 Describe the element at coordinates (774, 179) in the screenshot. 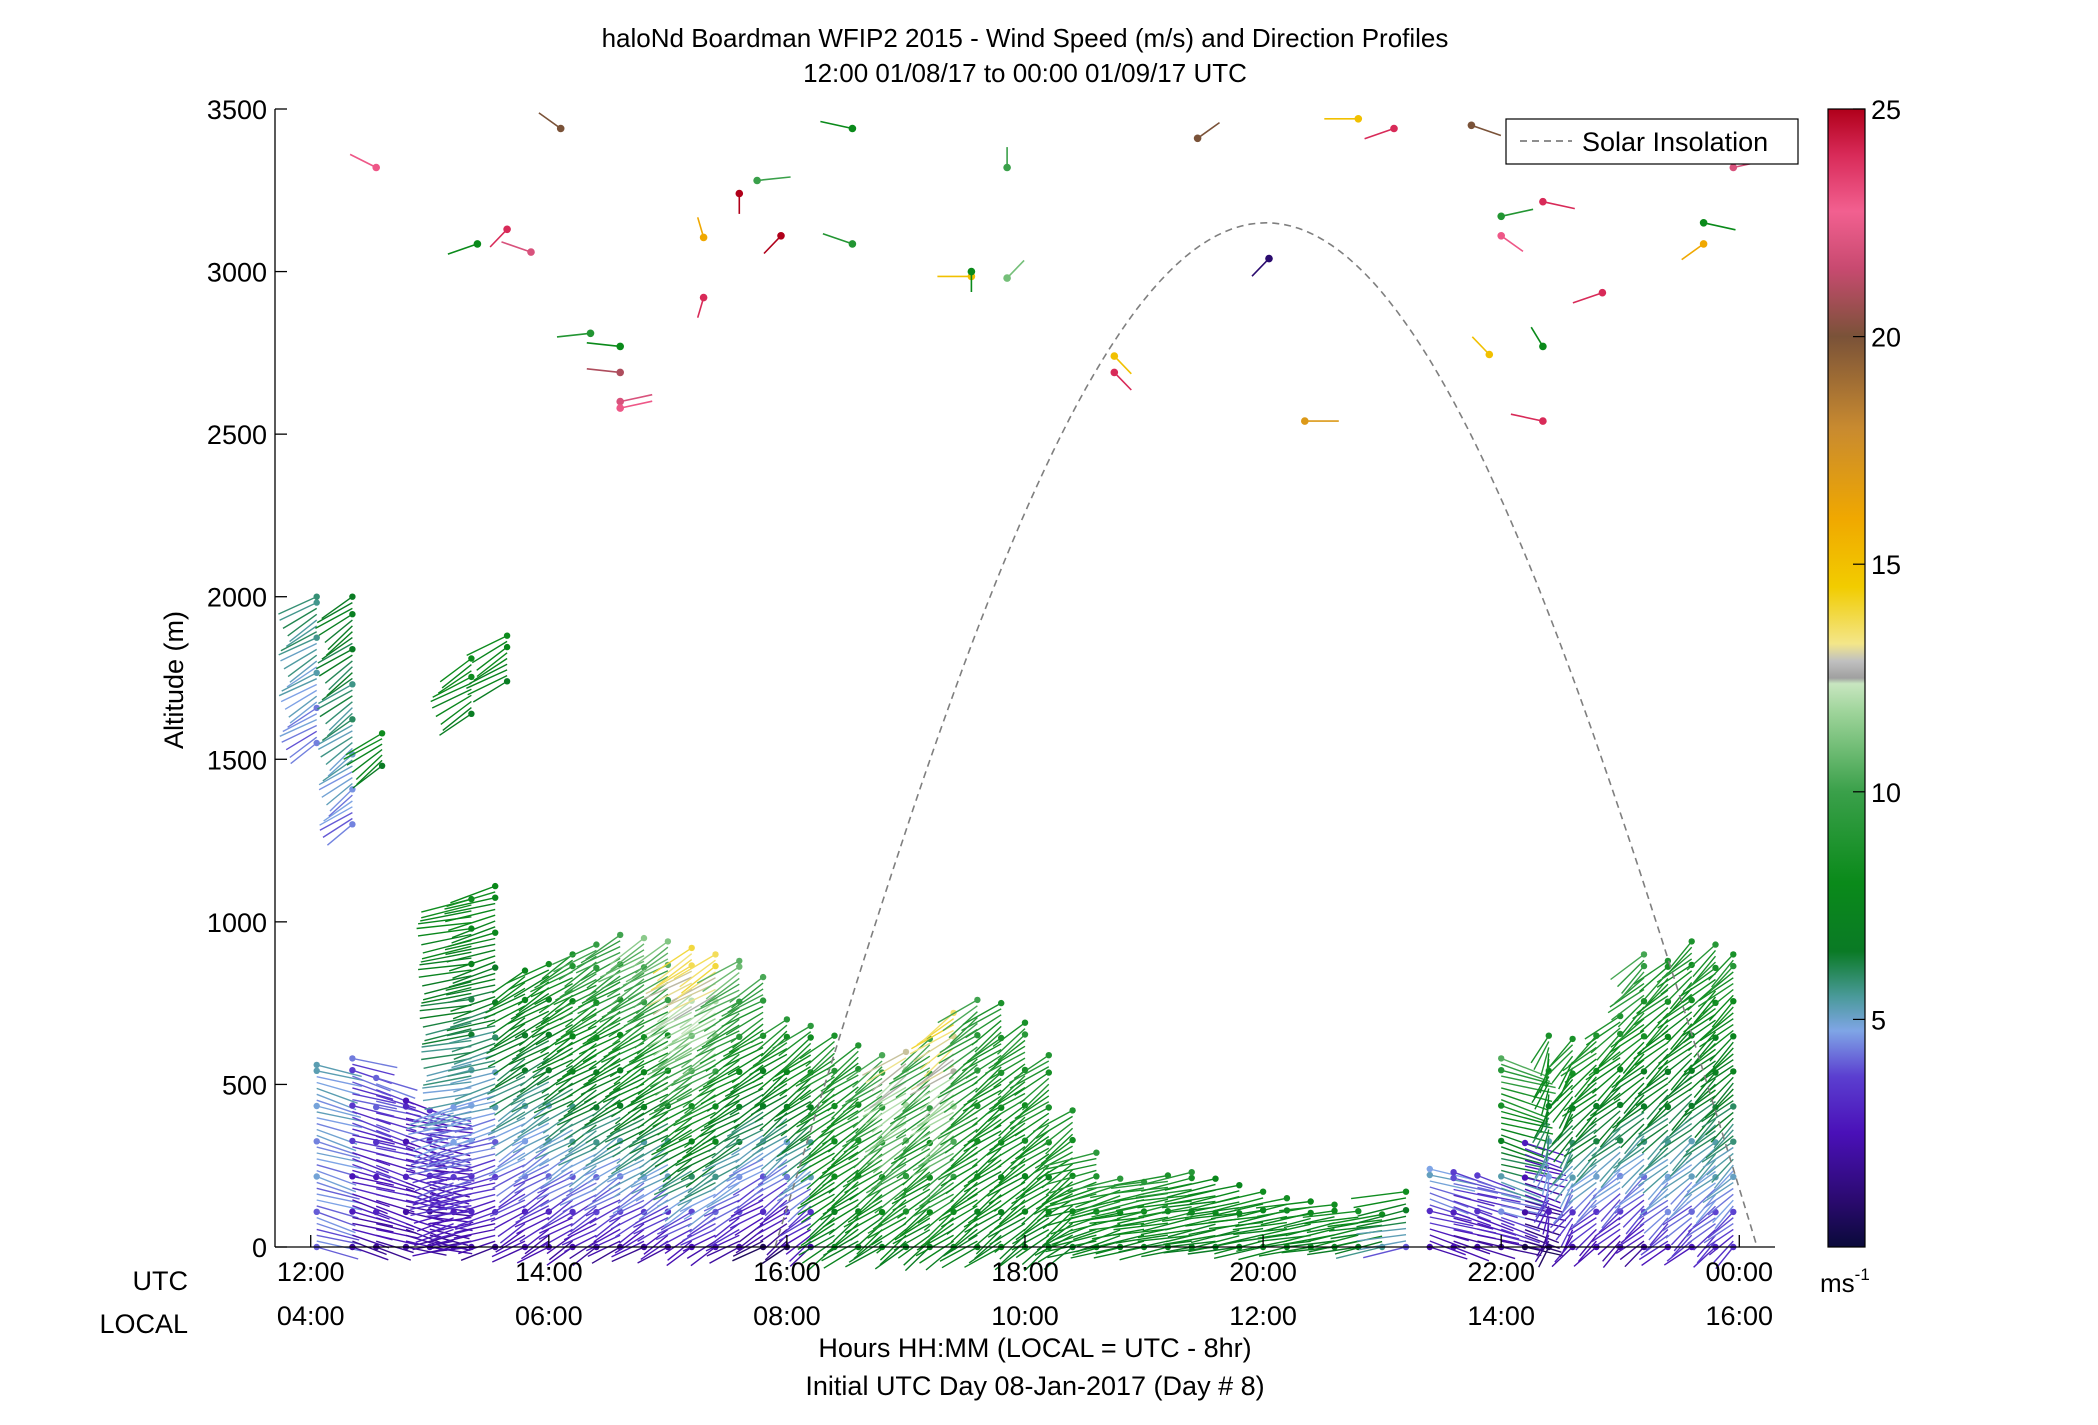

I see `upper-wind-barb` at that location.